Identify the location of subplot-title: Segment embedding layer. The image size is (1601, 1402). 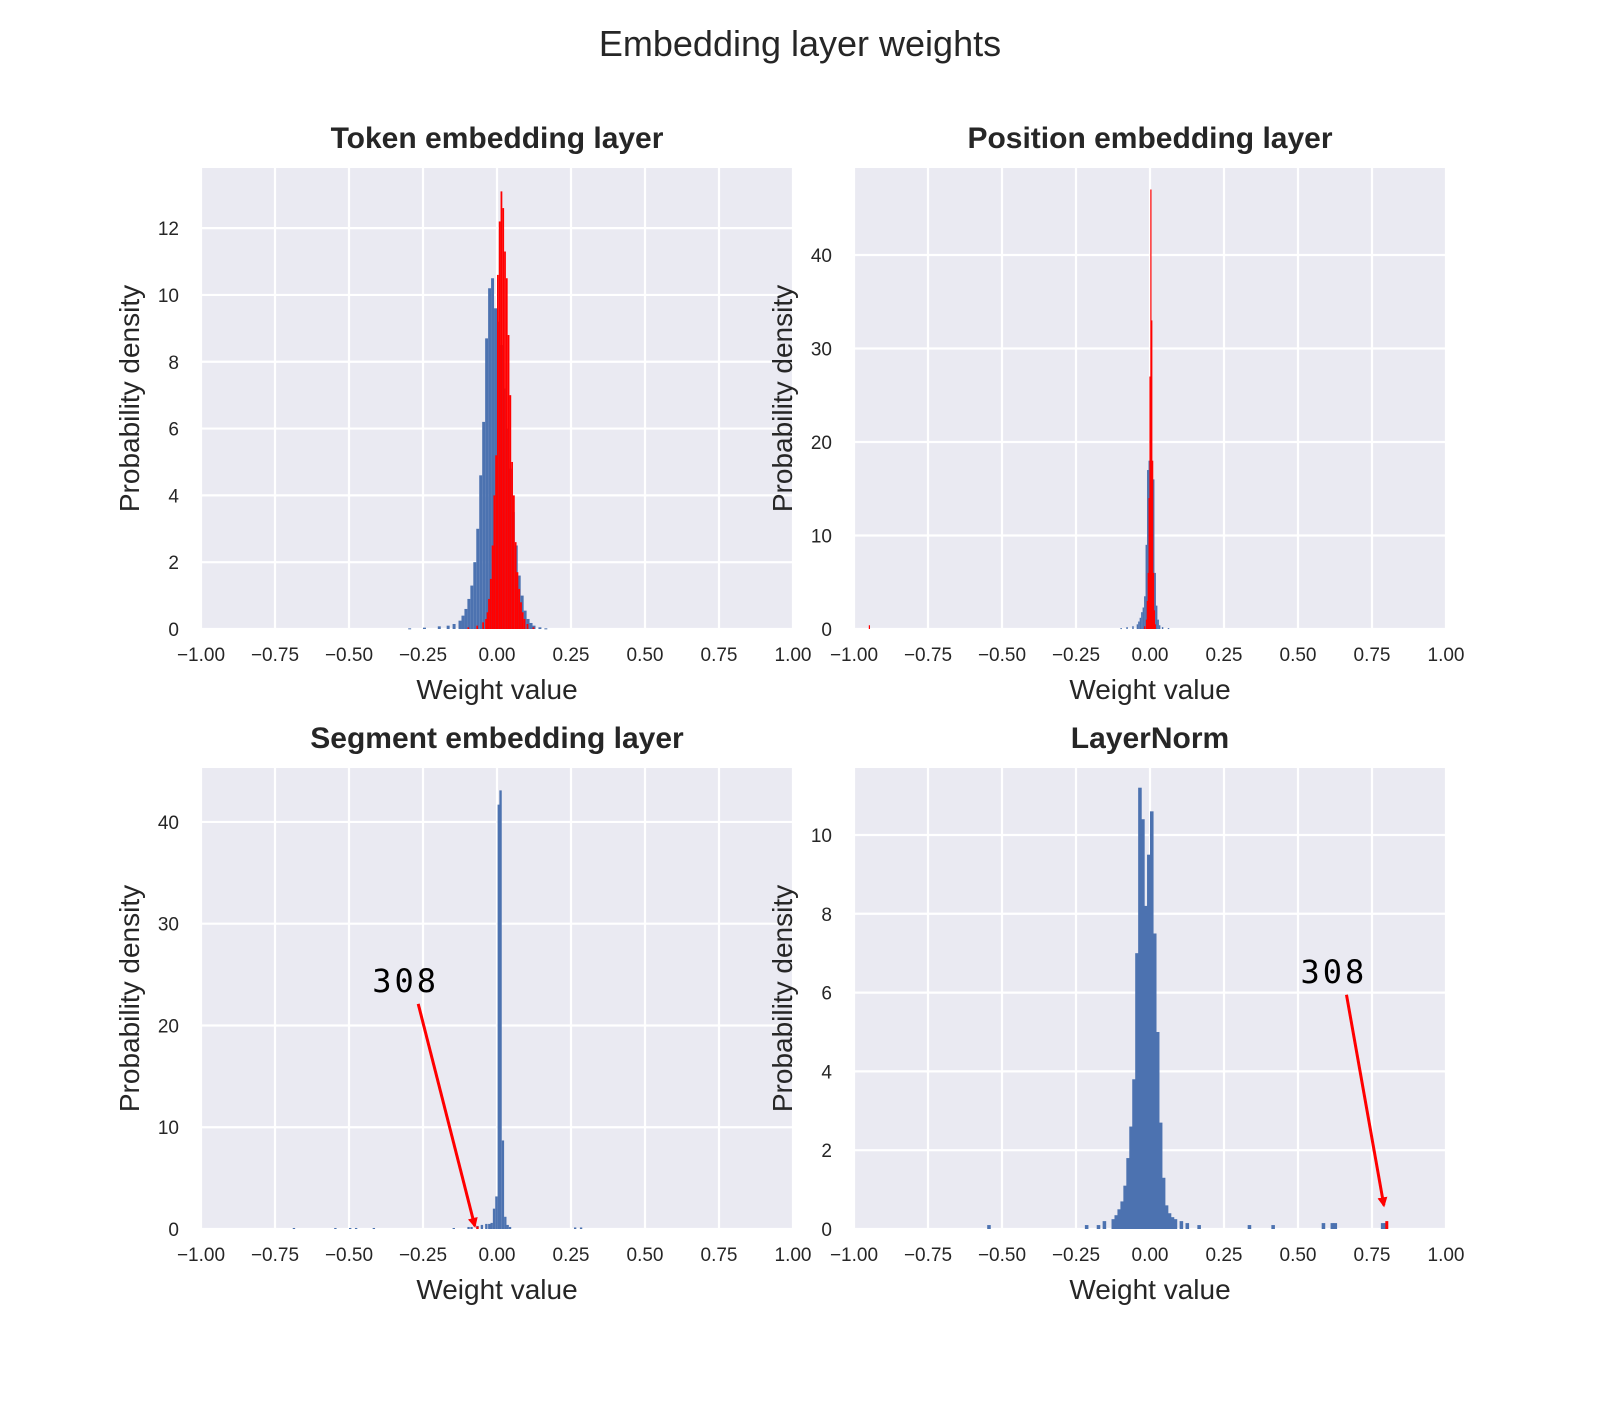
(497, 738).